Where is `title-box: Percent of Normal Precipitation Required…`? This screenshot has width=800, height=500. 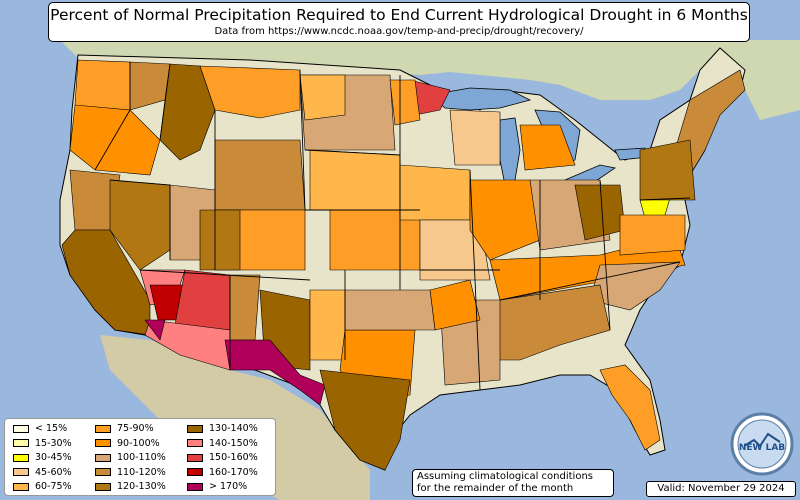 title-box: Percent of Normal Precipitation Required… is located at coordinates (399, 22).